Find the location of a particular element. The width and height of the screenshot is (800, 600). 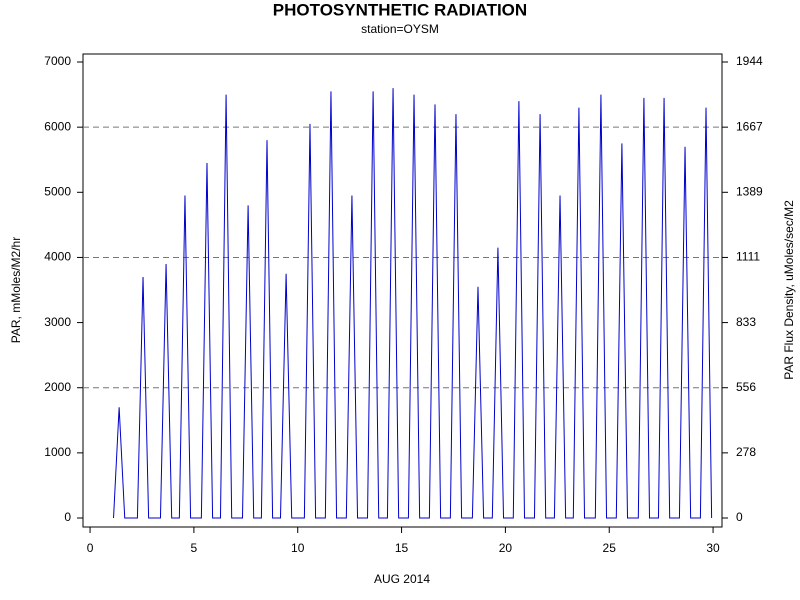

y-tick-label: 2000 is located at coordinates (57, 387).